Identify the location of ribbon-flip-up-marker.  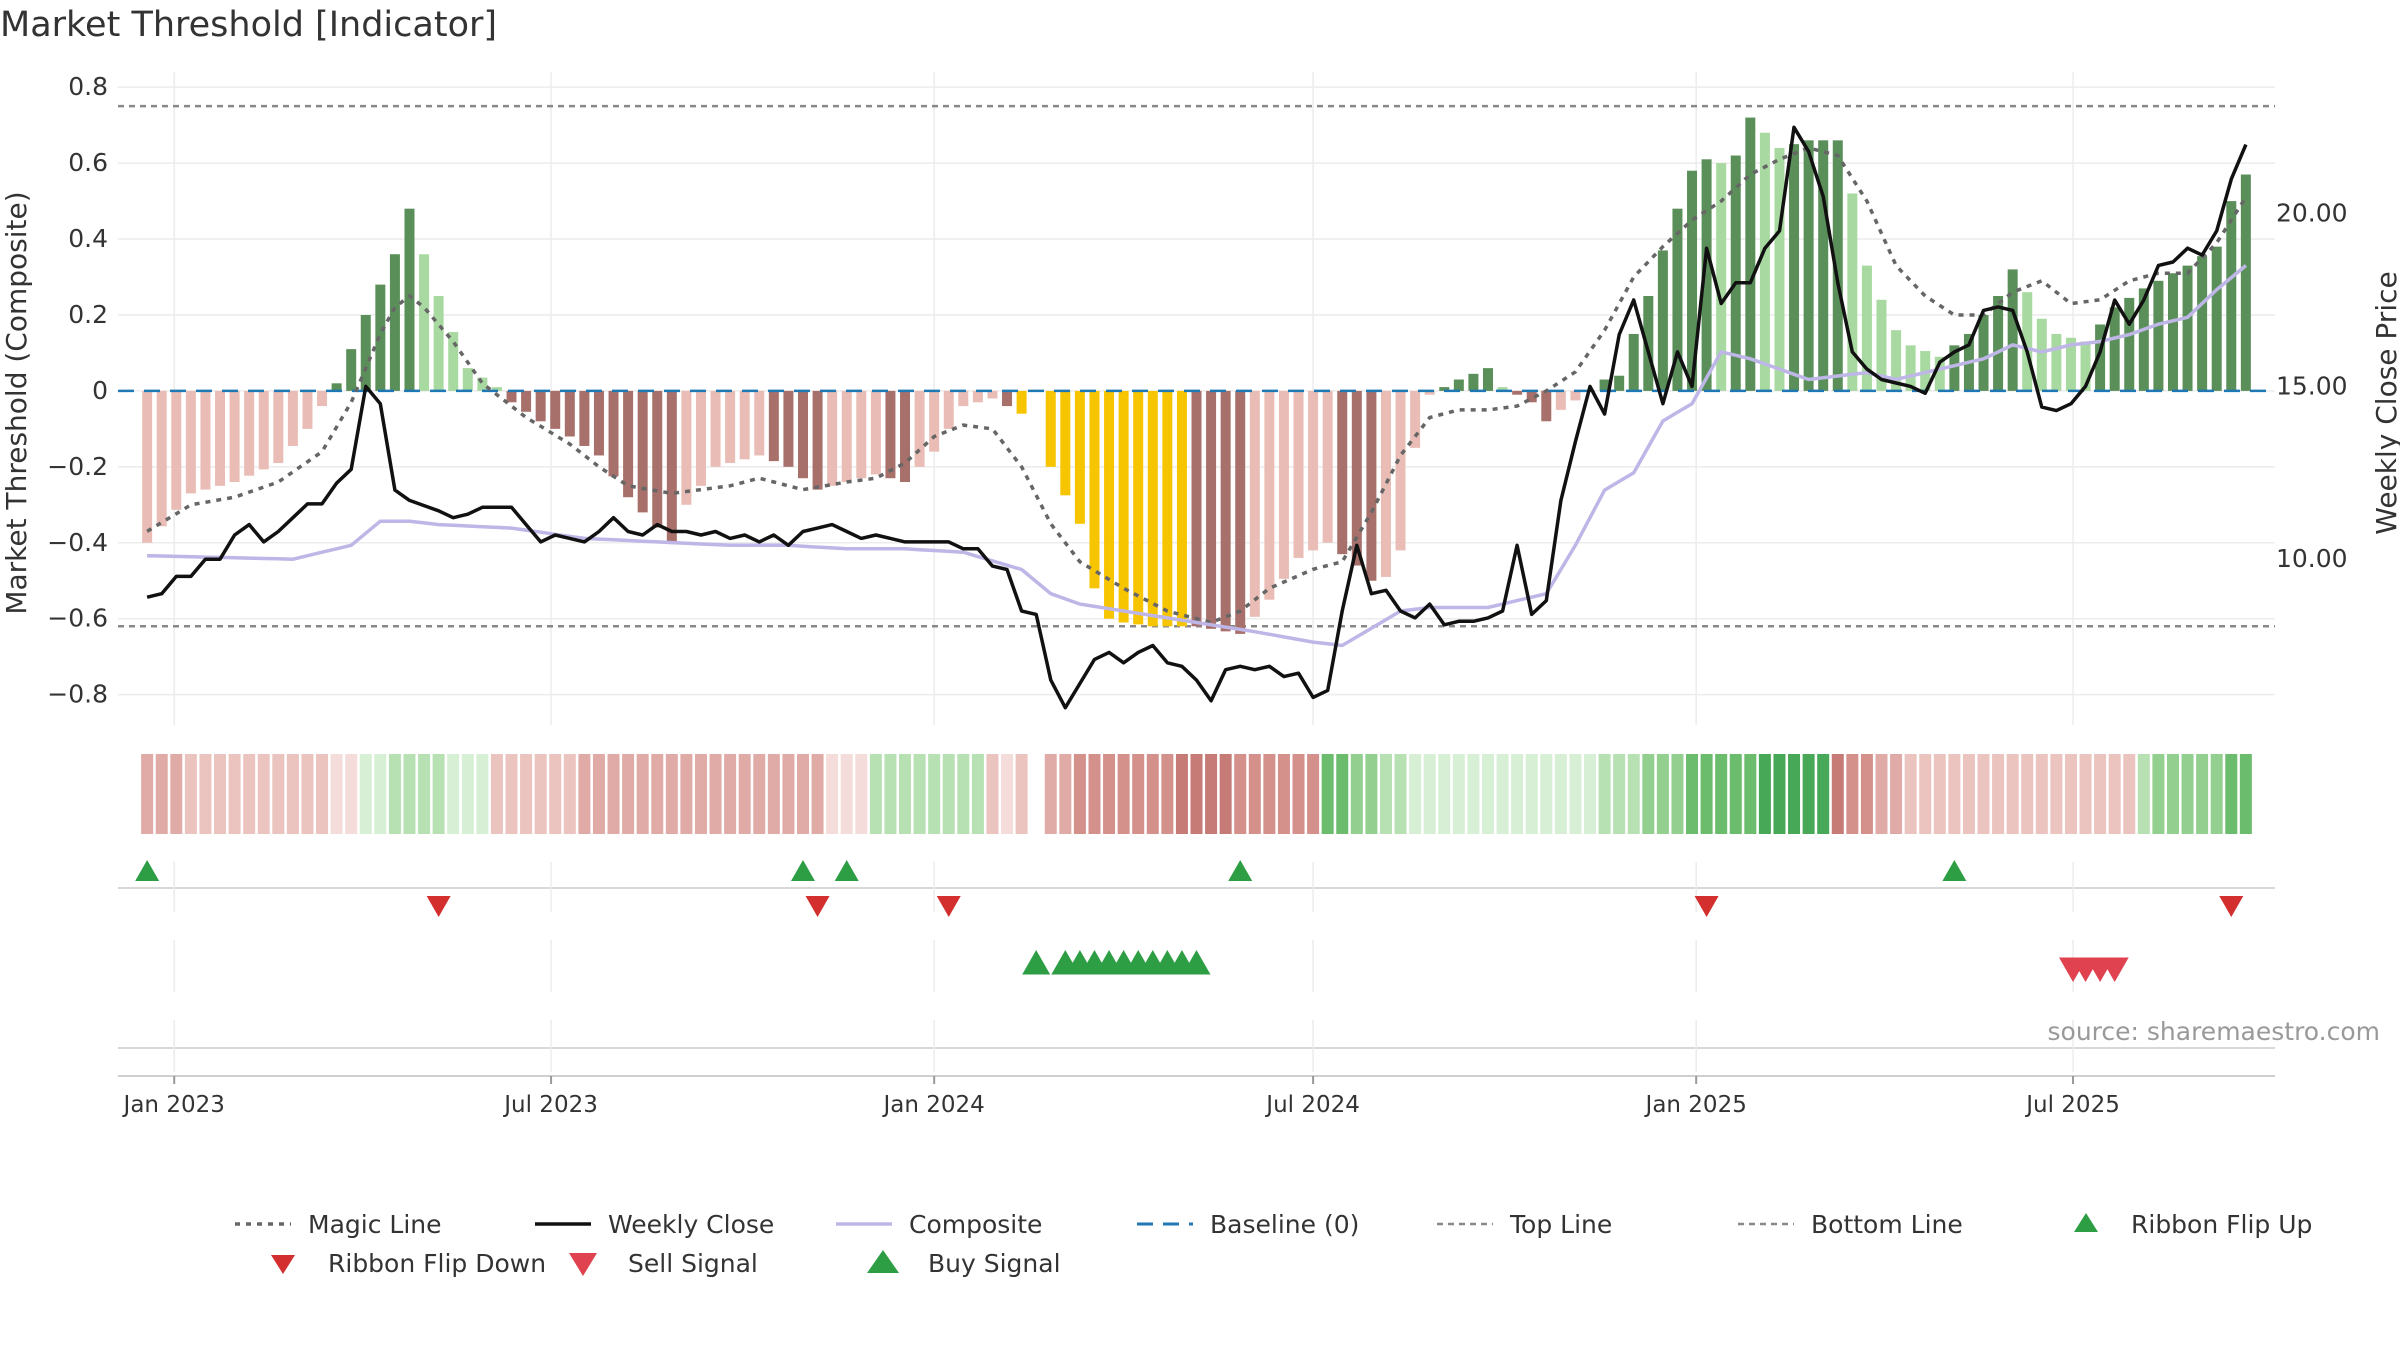
(802, 870).